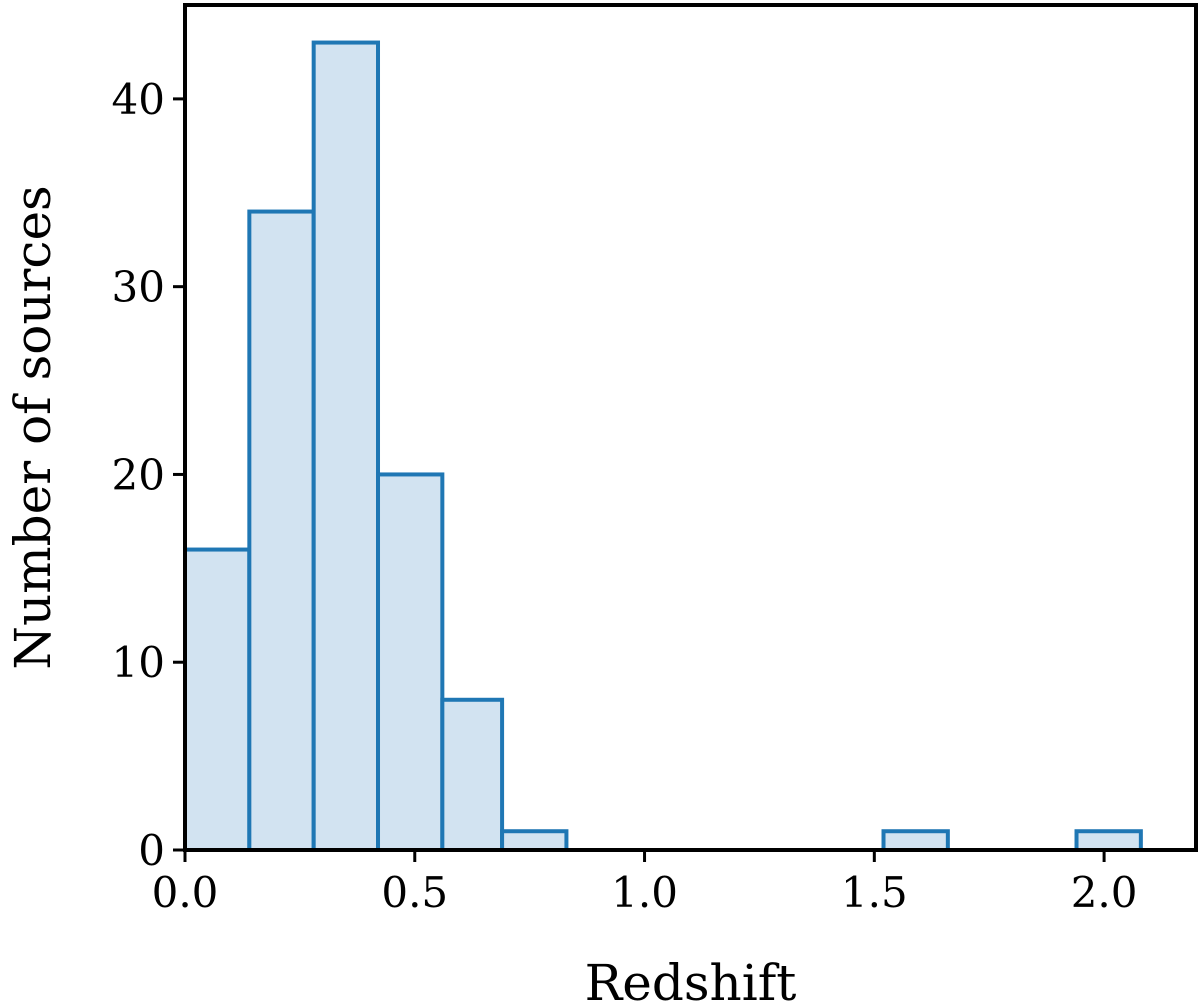 The image size is (1200, 1007). Describe the element at coordinates (414, 892) in the screenshot. I see `x-tick-label: 0.5` at that location.